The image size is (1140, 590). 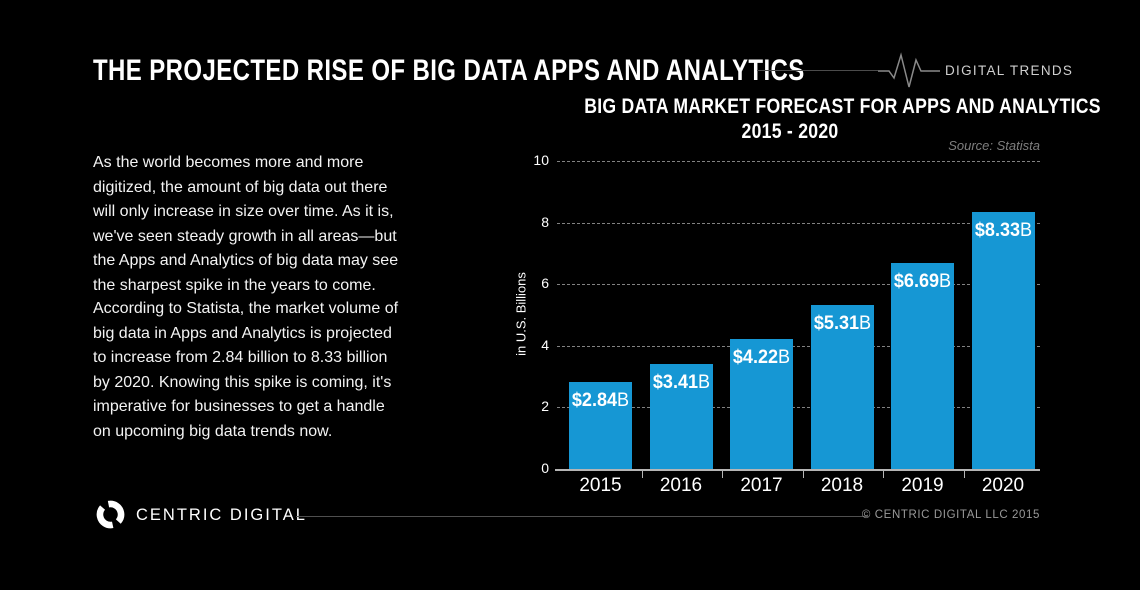 I want to click on digital-trends-label: DIGITAL TRENDS, so click(x=1009, y=70).